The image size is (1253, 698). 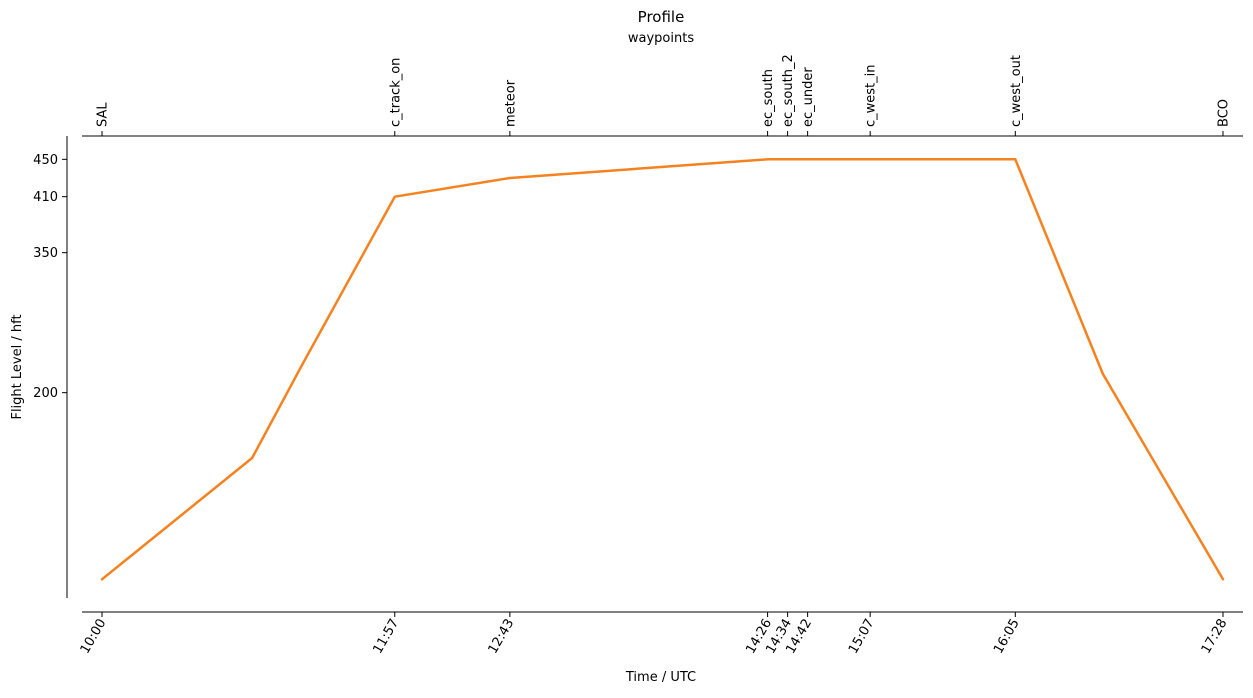 What do you see at coordinates (45, 160) in the screenshot?
I see `y-tick-label: 450` at bounding box center [45, 160].